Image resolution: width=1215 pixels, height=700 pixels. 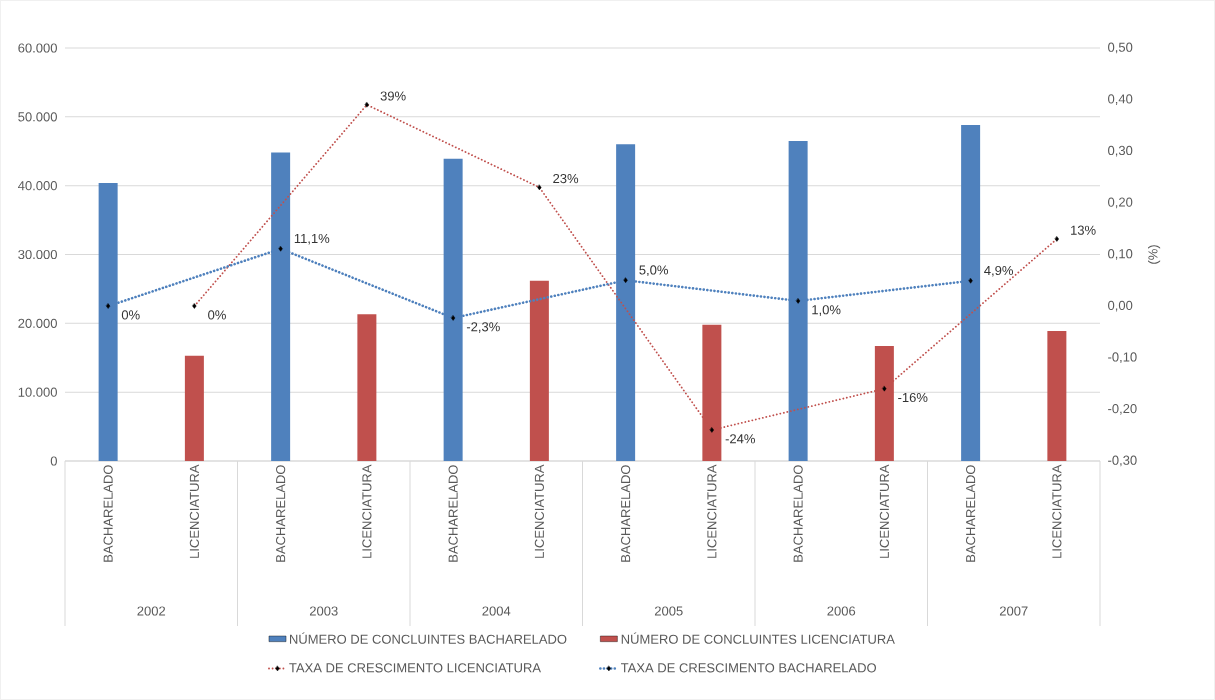 I want to click on data-label: 23%, so click(x=566, y=178).